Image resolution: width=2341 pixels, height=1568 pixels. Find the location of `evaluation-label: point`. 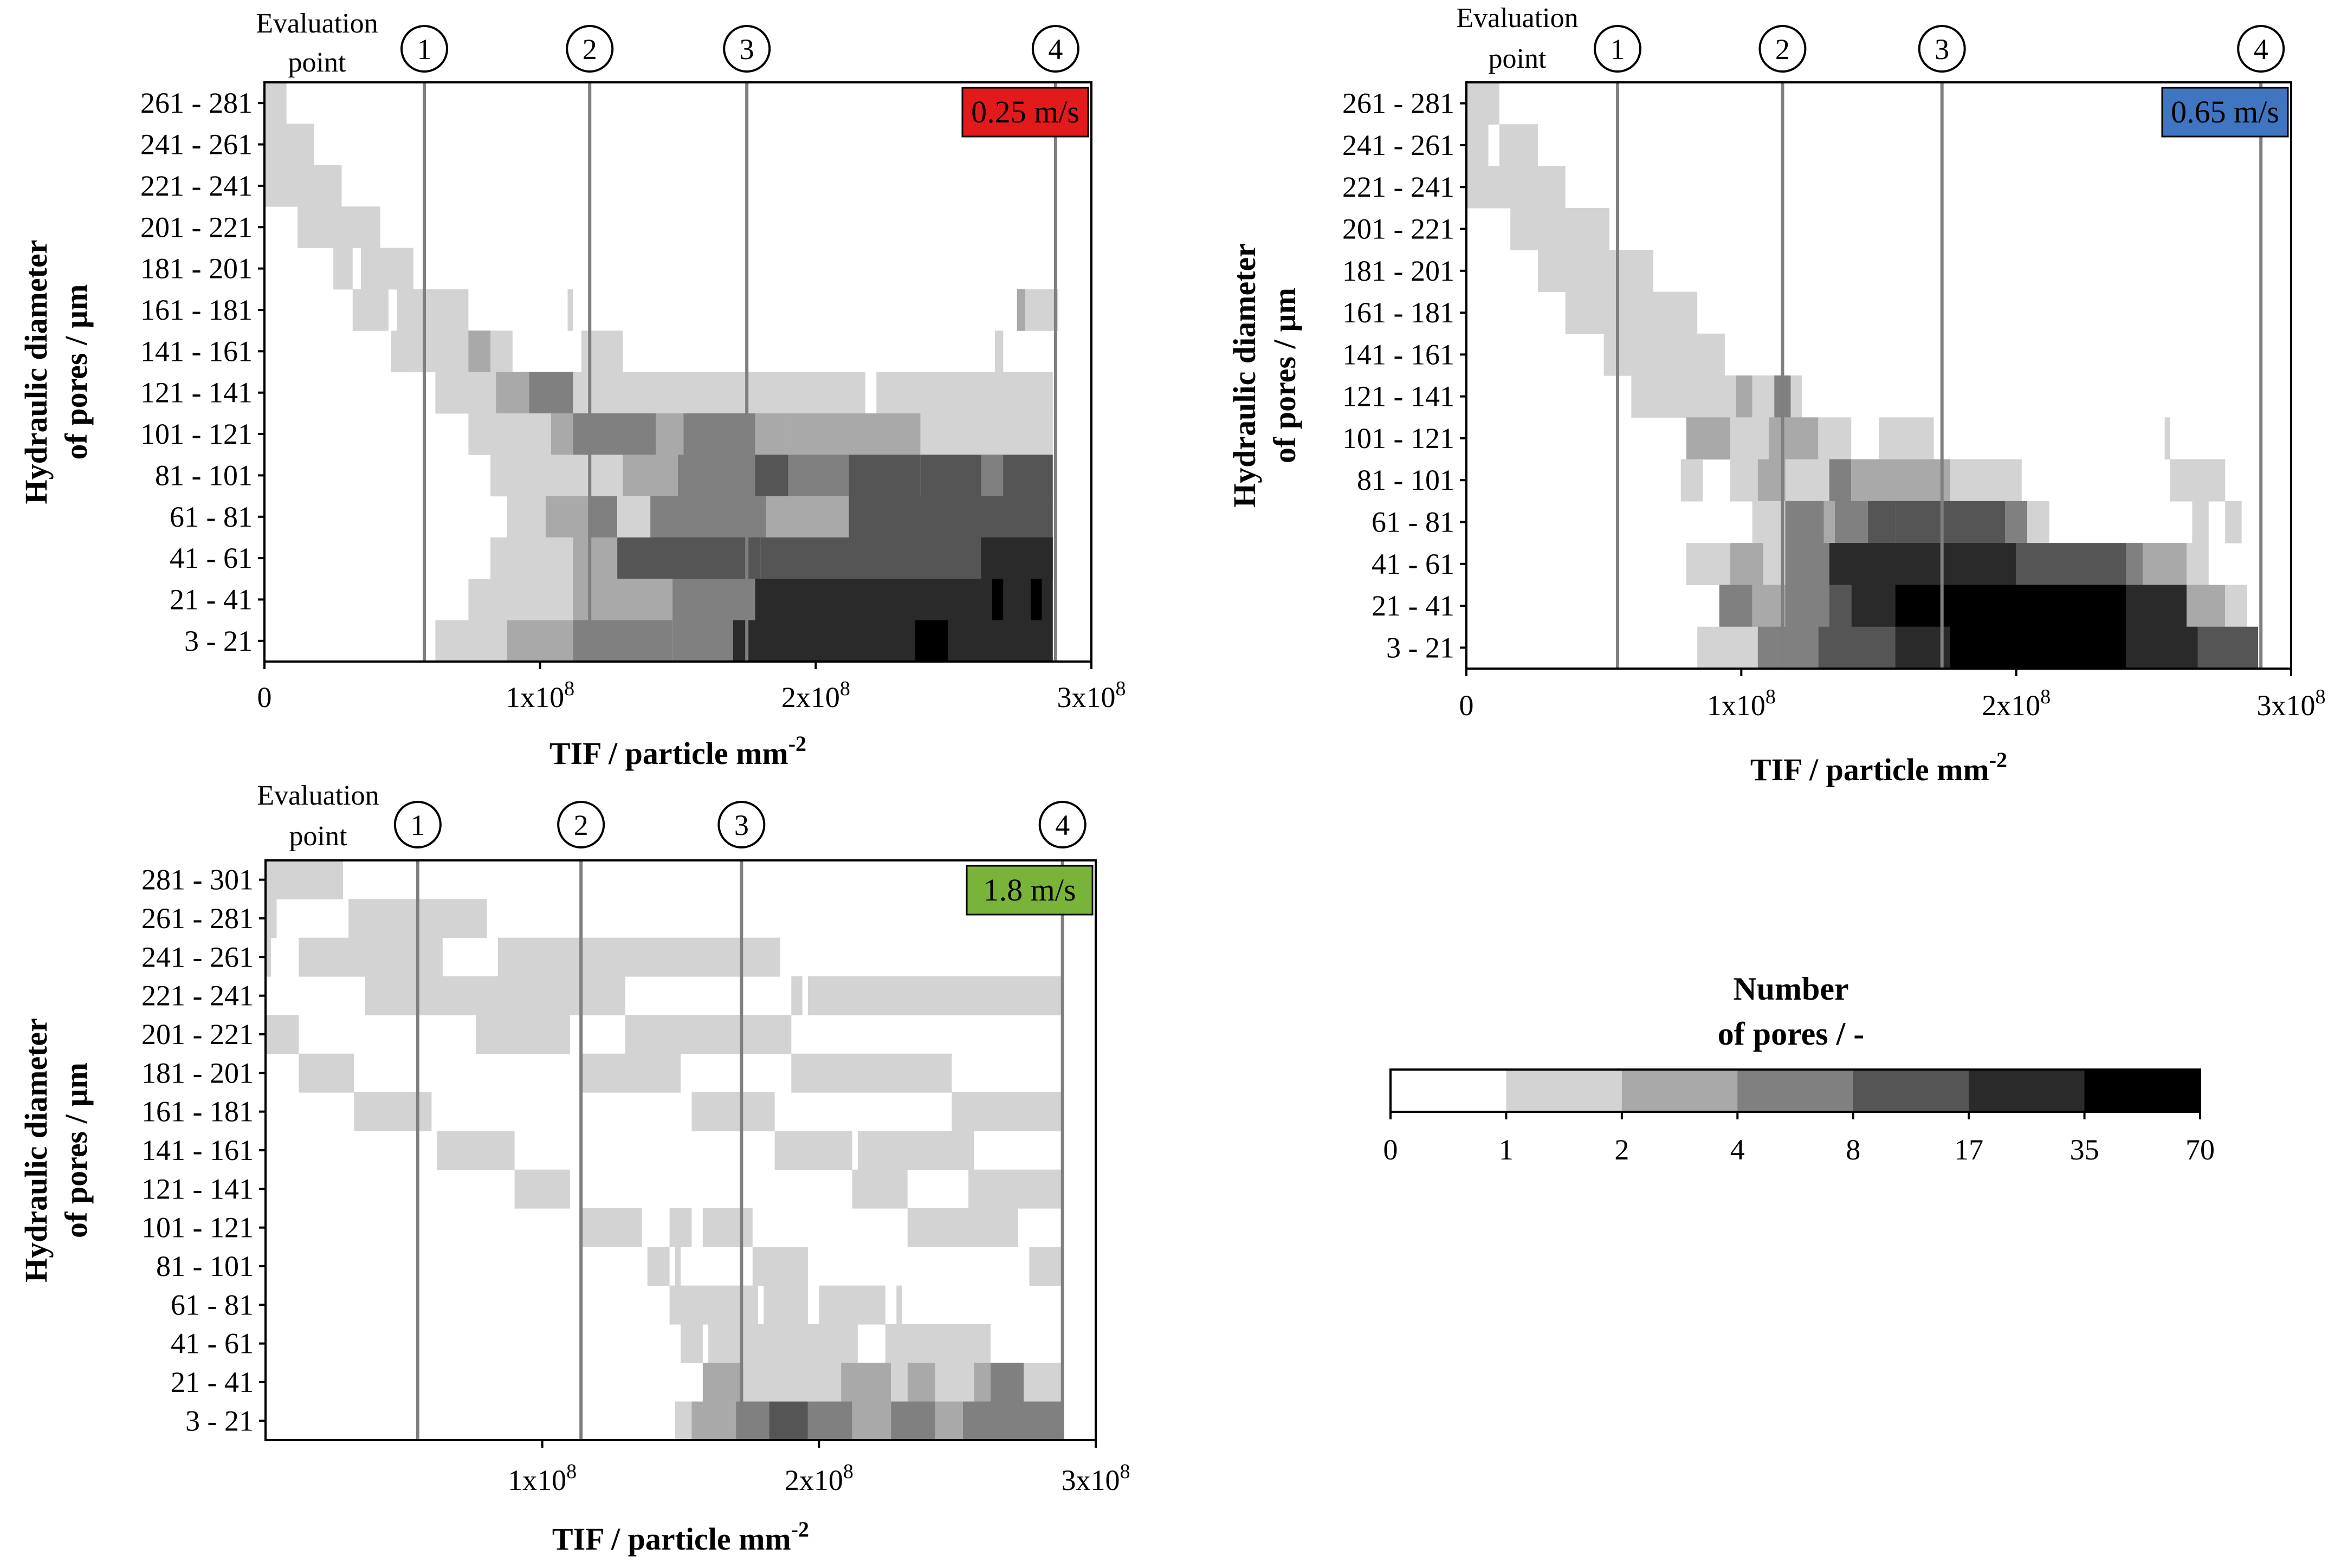

evaluation-label: point is located at coordinates (318, 836).